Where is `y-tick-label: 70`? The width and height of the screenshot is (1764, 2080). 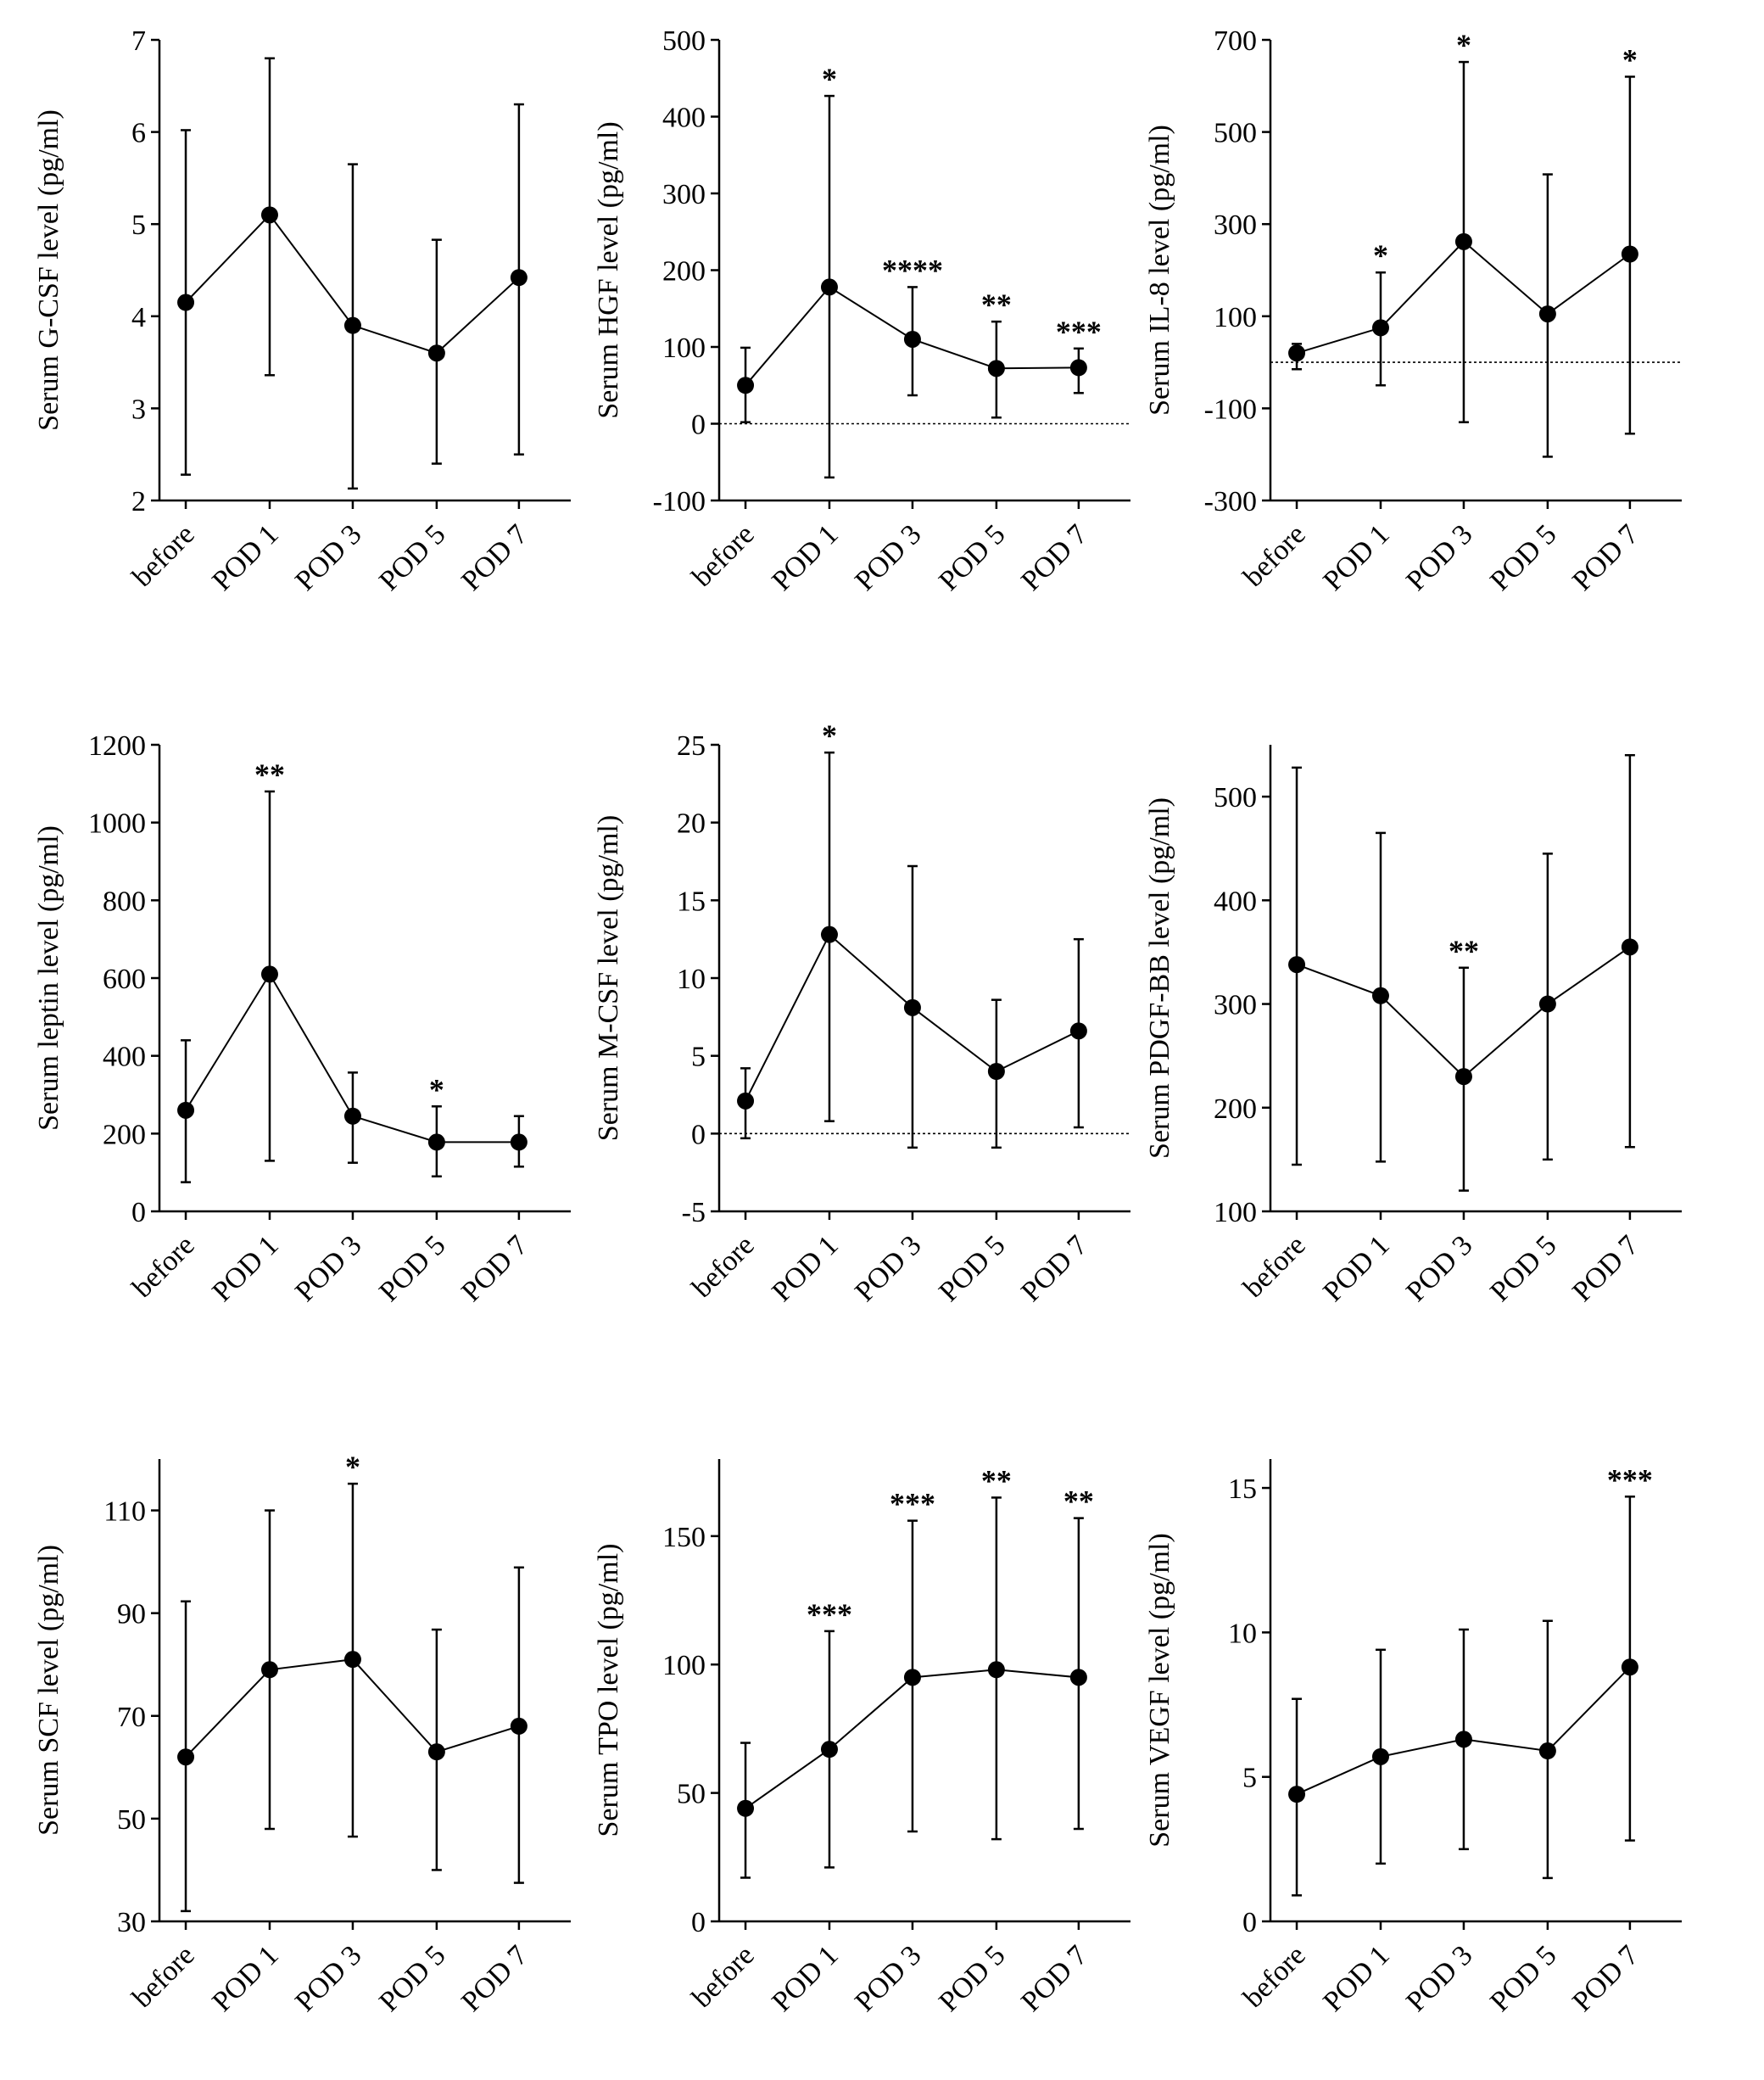
y-tick-label: 70 is located at coordinates (131, 1717).